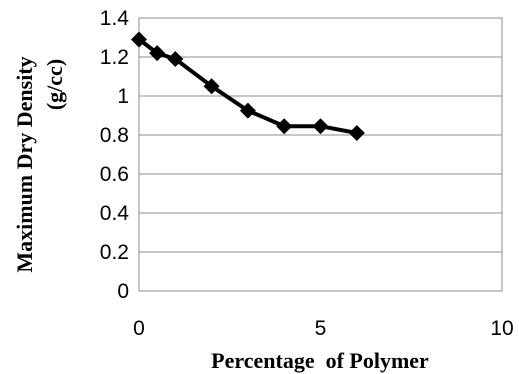 The width and height of the screenshot is (519, 374). Describe the element at coordinates (123, 96) in the screenshot. I see `y-tick-label-5: 1` at that location.